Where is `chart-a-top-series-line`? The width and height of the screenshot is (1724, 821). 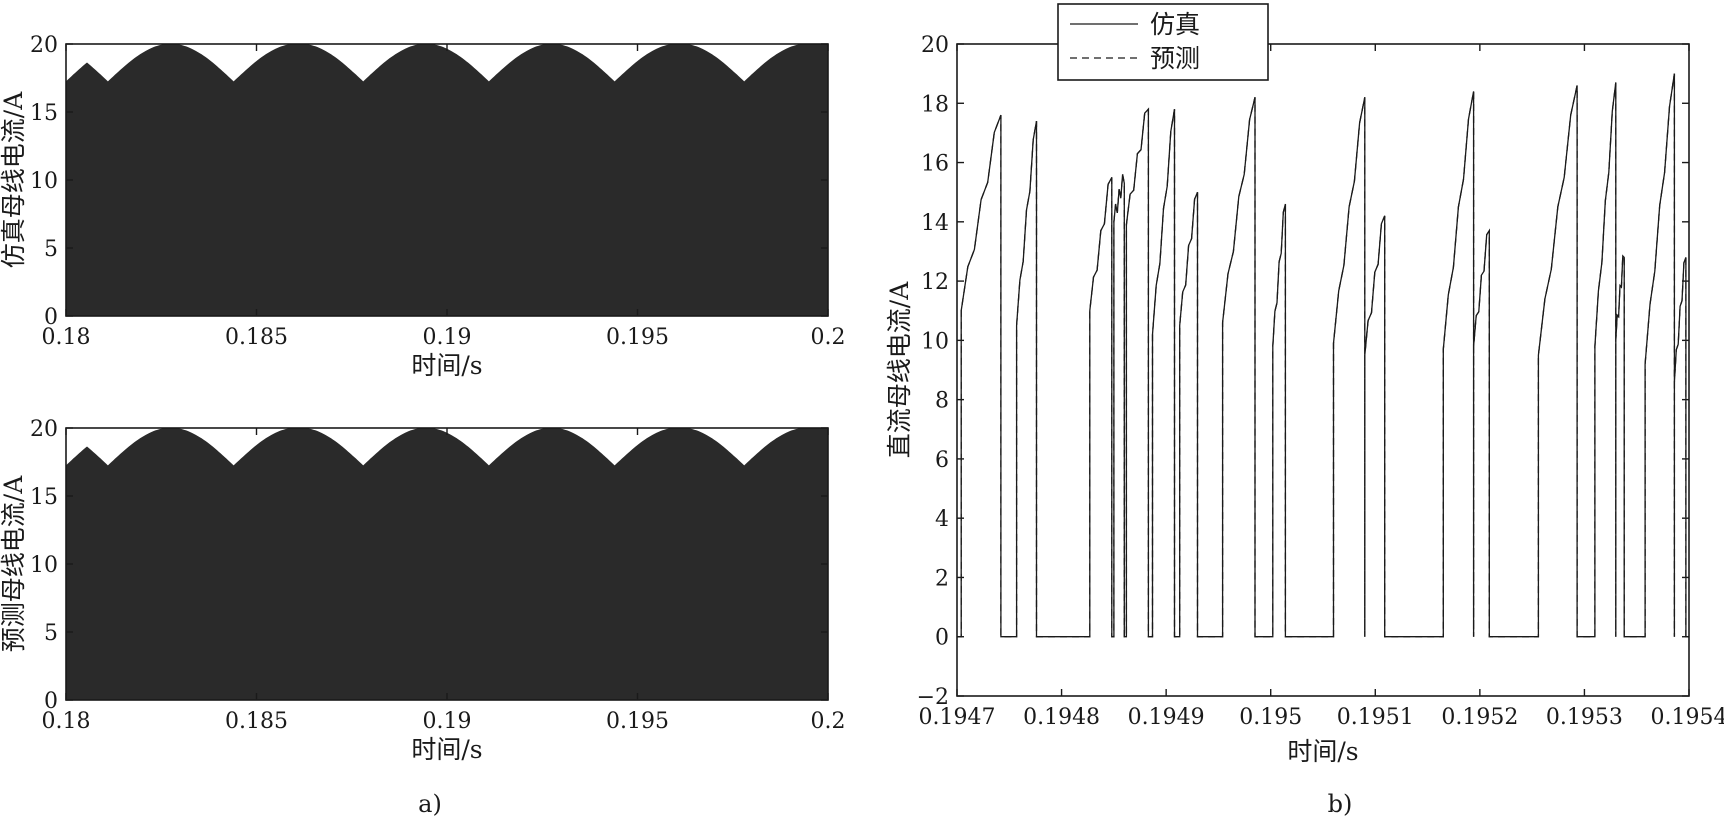 chart-a-top-series-line is located at coordinates (446, 180).